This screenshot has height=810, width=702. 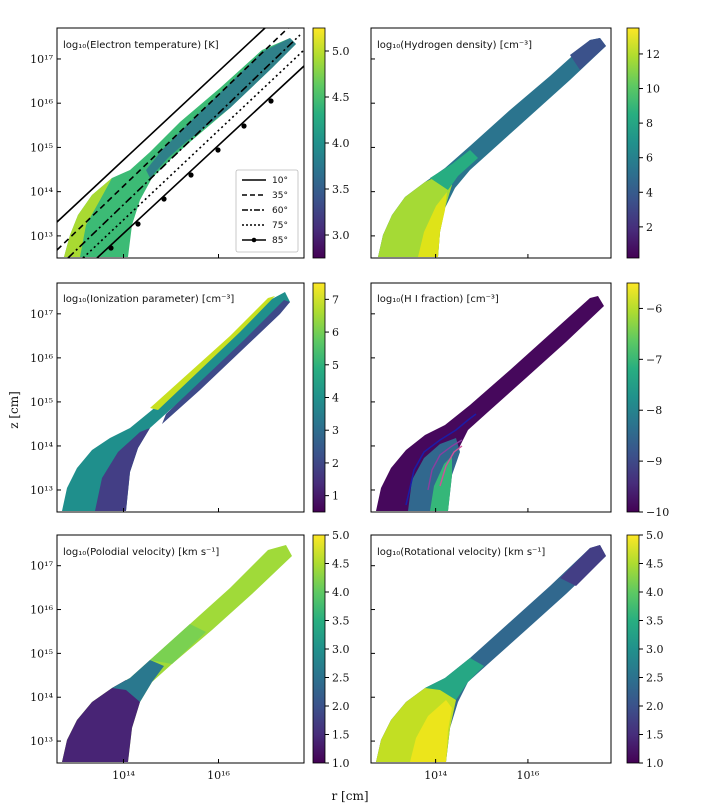 What do you see at coordinates (88, 217) in the screenshot?
I see `hot-edge-band` at bounding box center [88, 217].